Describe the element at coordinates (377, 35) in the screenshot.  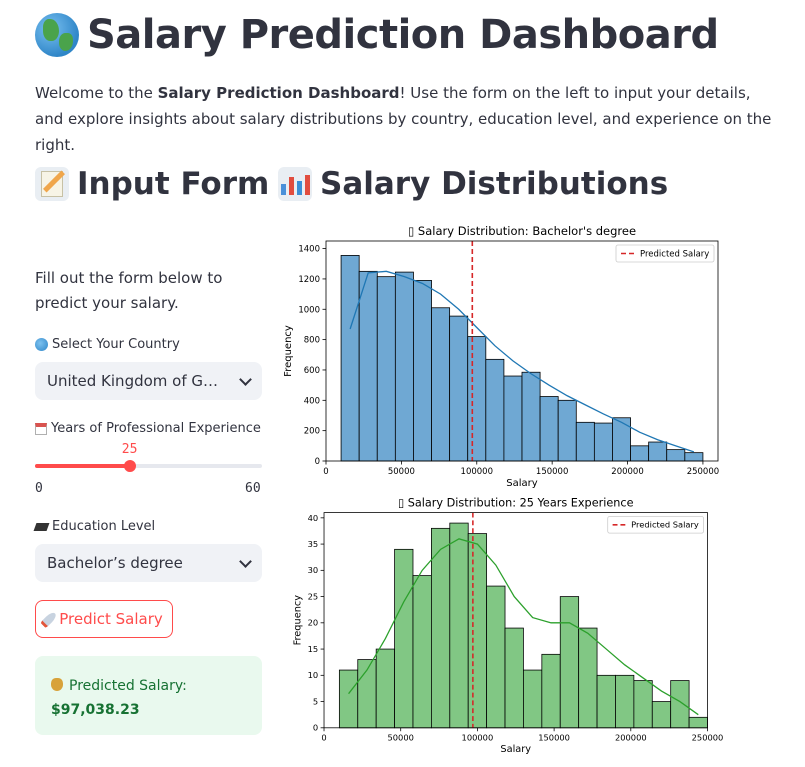
I see `page-title: Salary Prediction Dashboard` at that location.